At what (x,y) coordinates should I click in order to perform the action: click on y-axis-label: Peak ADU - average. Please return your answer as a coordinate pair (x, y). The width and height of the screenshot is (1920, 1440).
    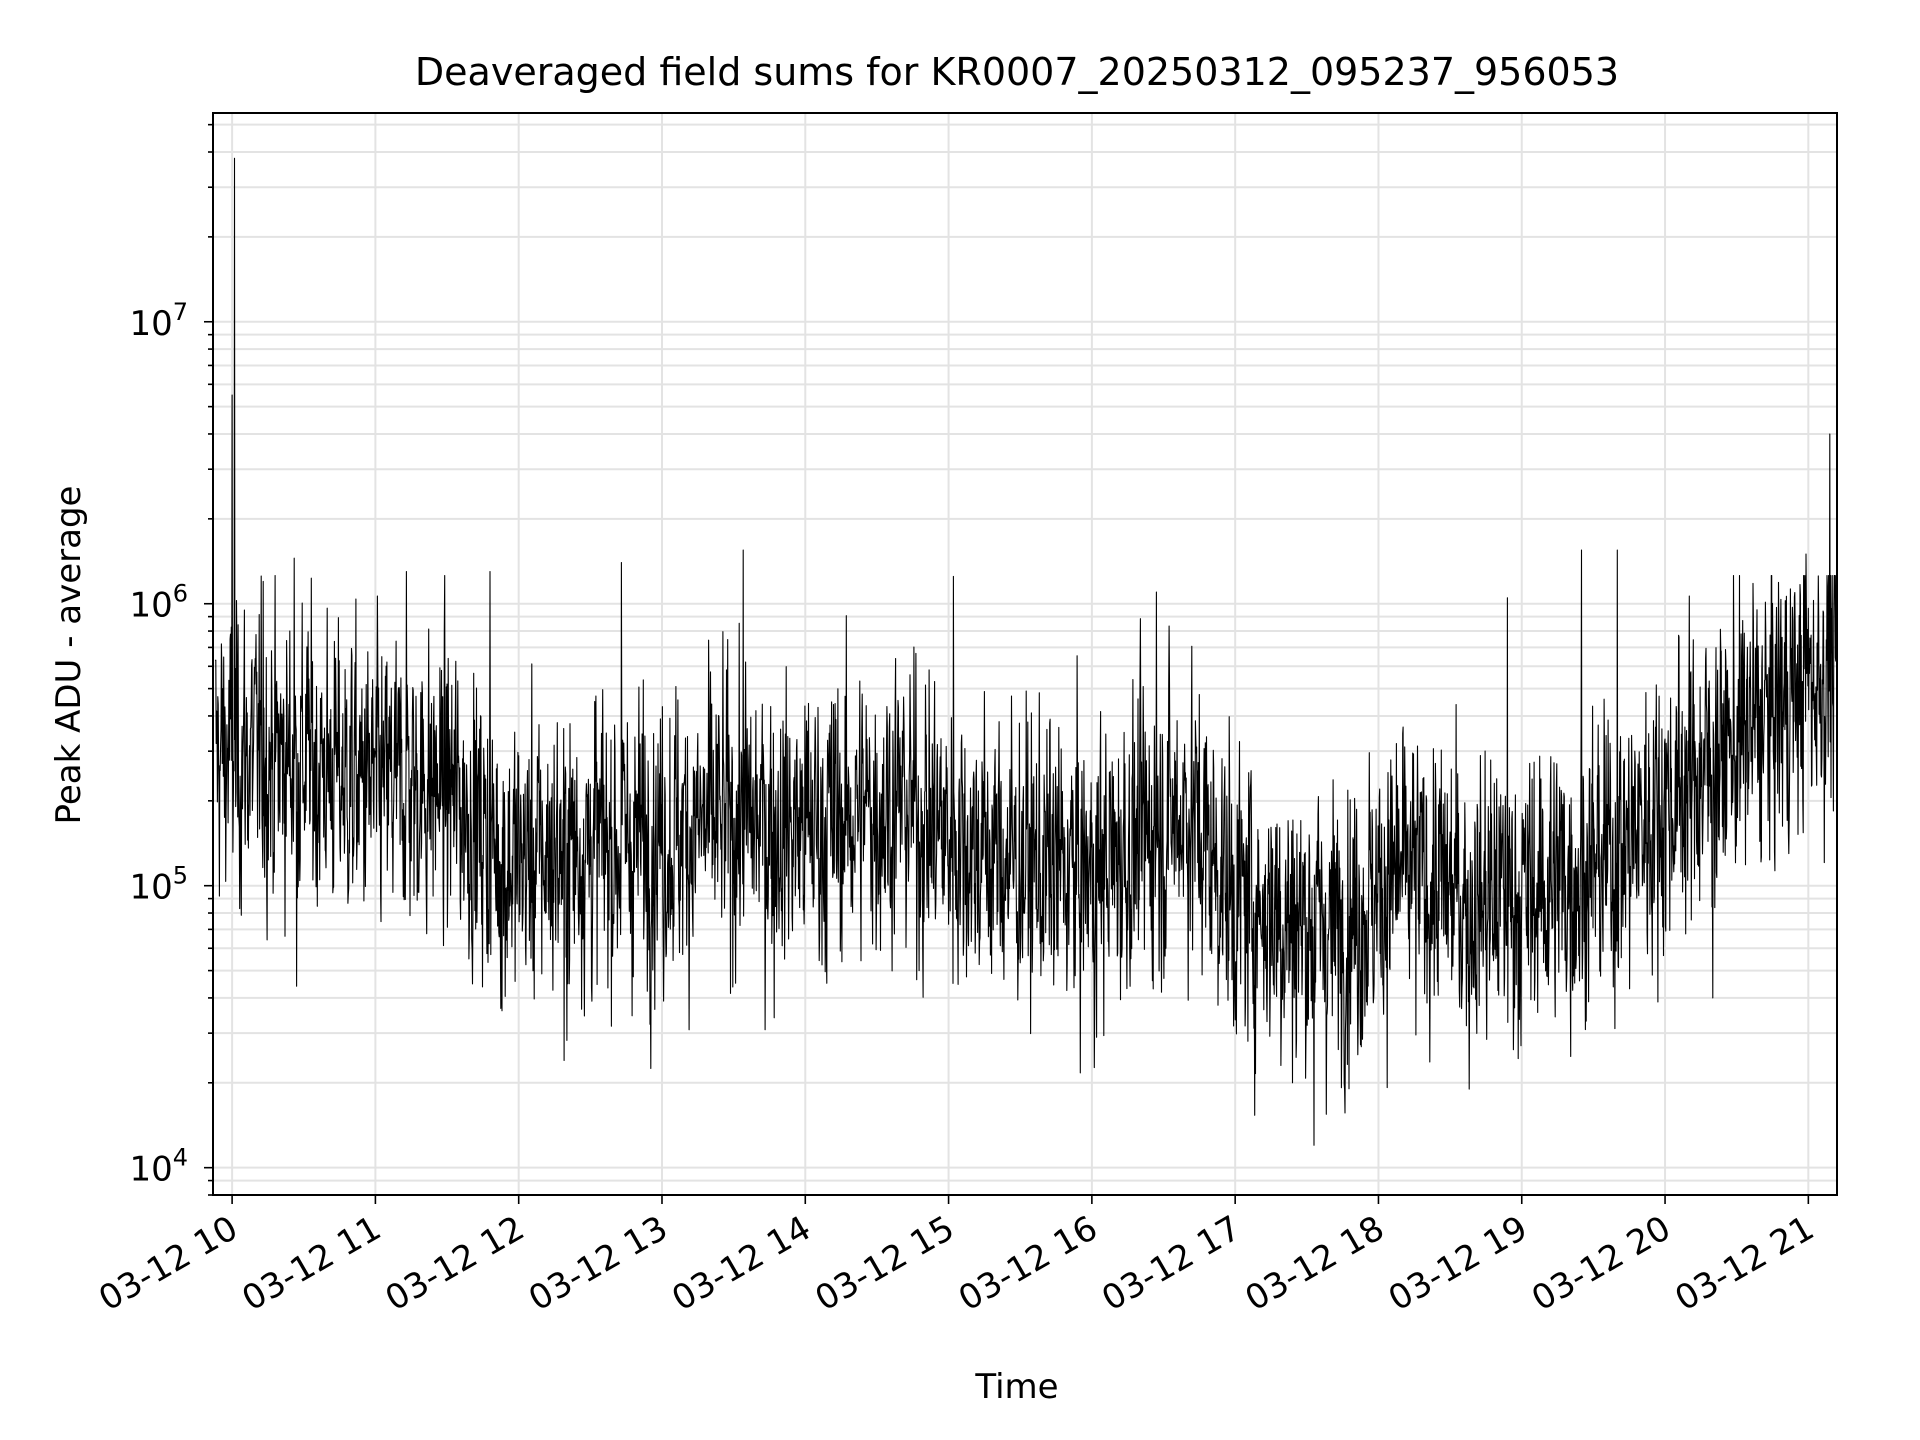
    Looking at the image, I should click on (69, 655).